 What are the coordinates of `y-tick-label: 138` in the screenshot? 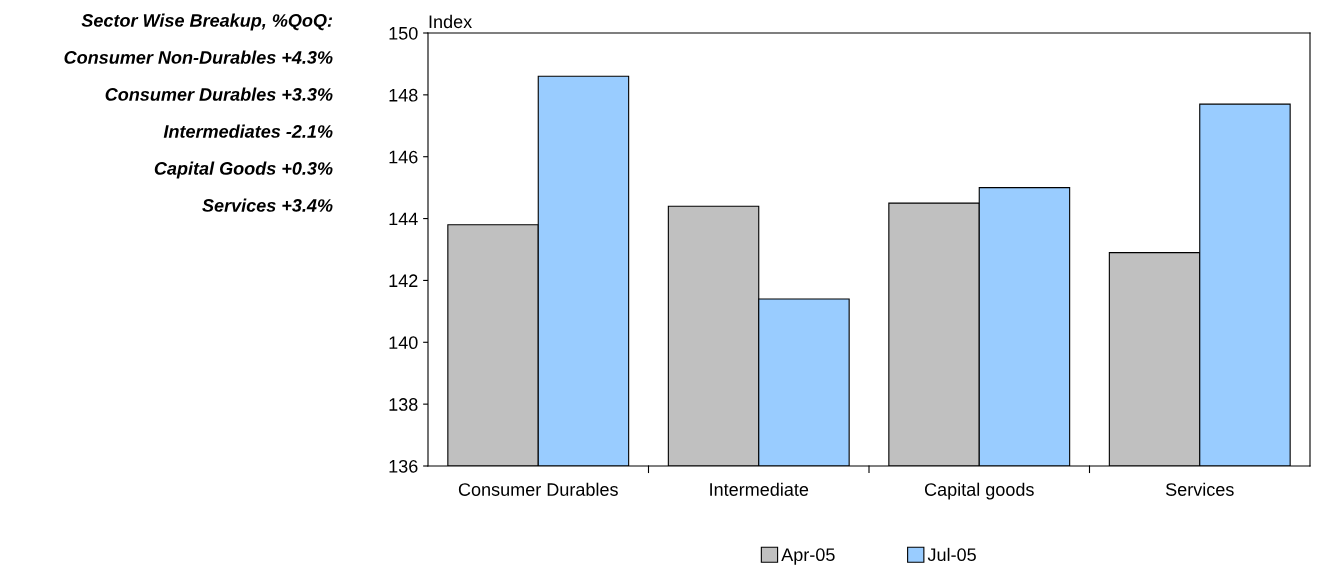 It's located at (403, 404).